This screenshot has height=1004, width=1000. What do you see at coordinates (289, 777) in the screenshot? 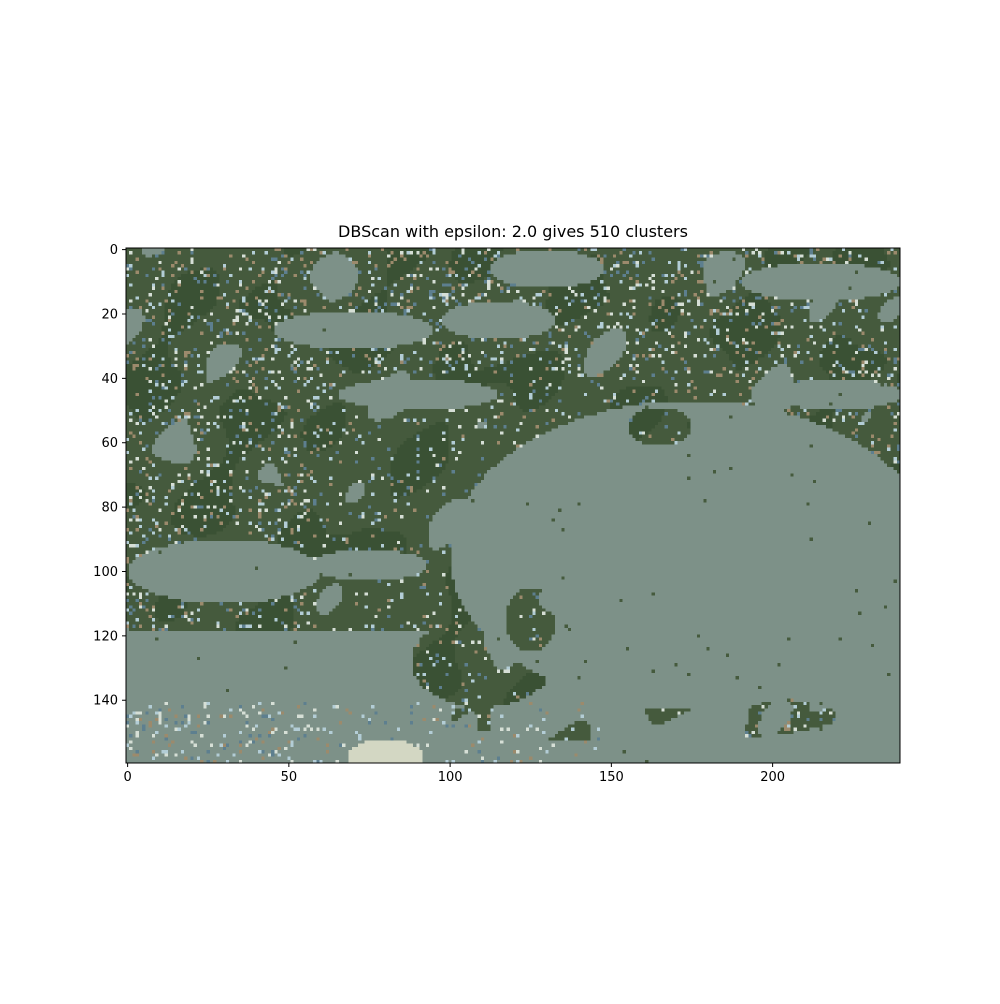
I see `x-tick-label: 50` at bounding box center [289, 777].